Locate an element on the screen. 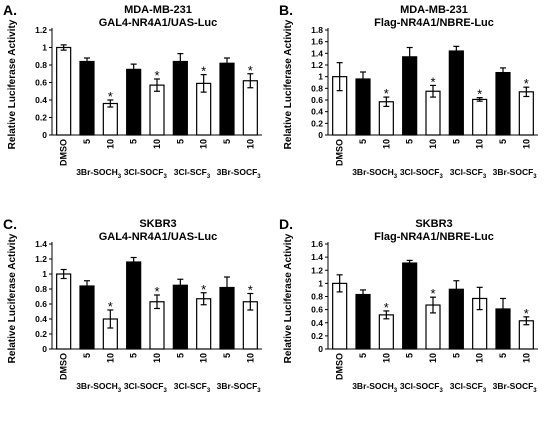 Image resolution: width=550 pixels, height=431 pixels. y-tick-label: 1.8 is located at coordinates (317, 30).